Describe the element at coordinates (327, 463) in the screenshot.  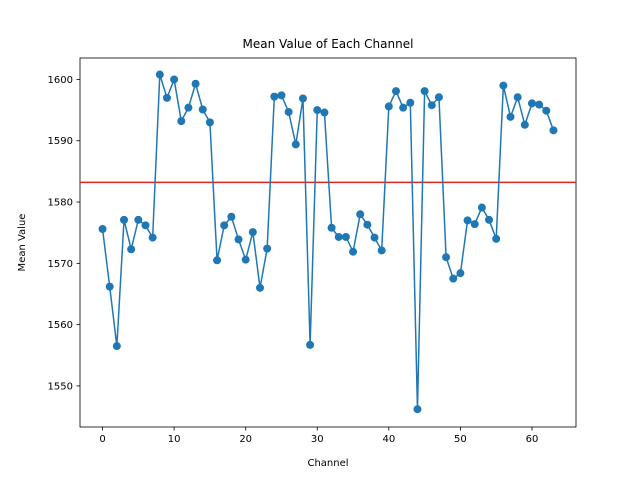
I see `x-axis-label: Channel` at that location.